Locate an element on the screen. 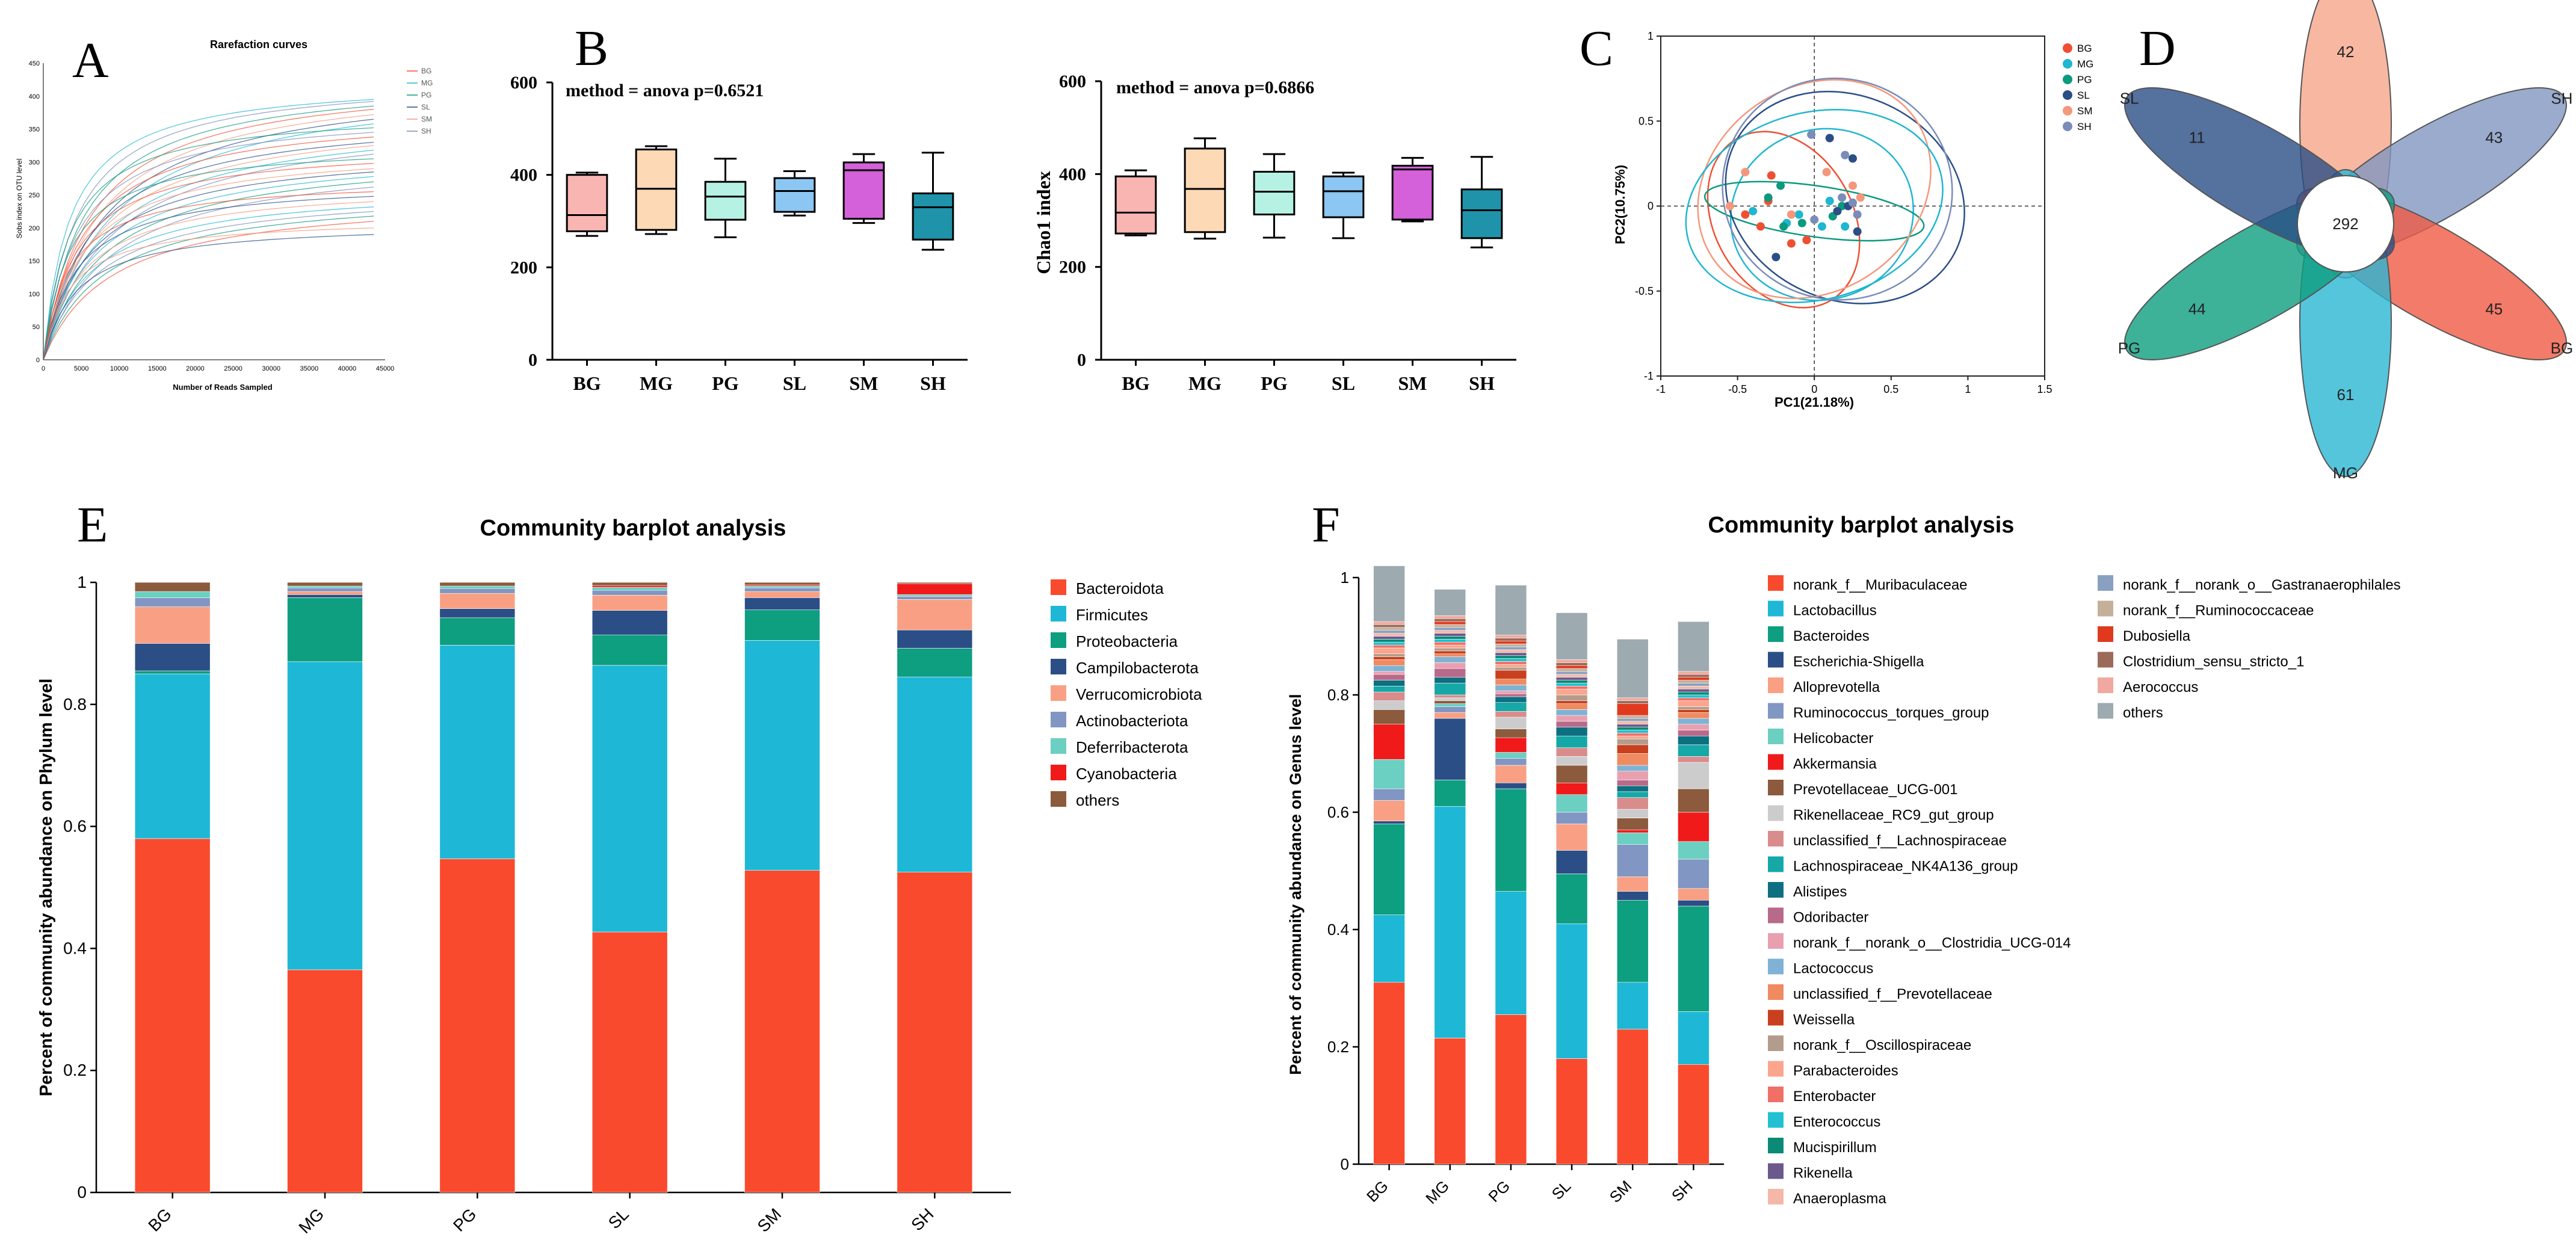  a-legend-label-SH: SH is located at coordinates (426, 131).